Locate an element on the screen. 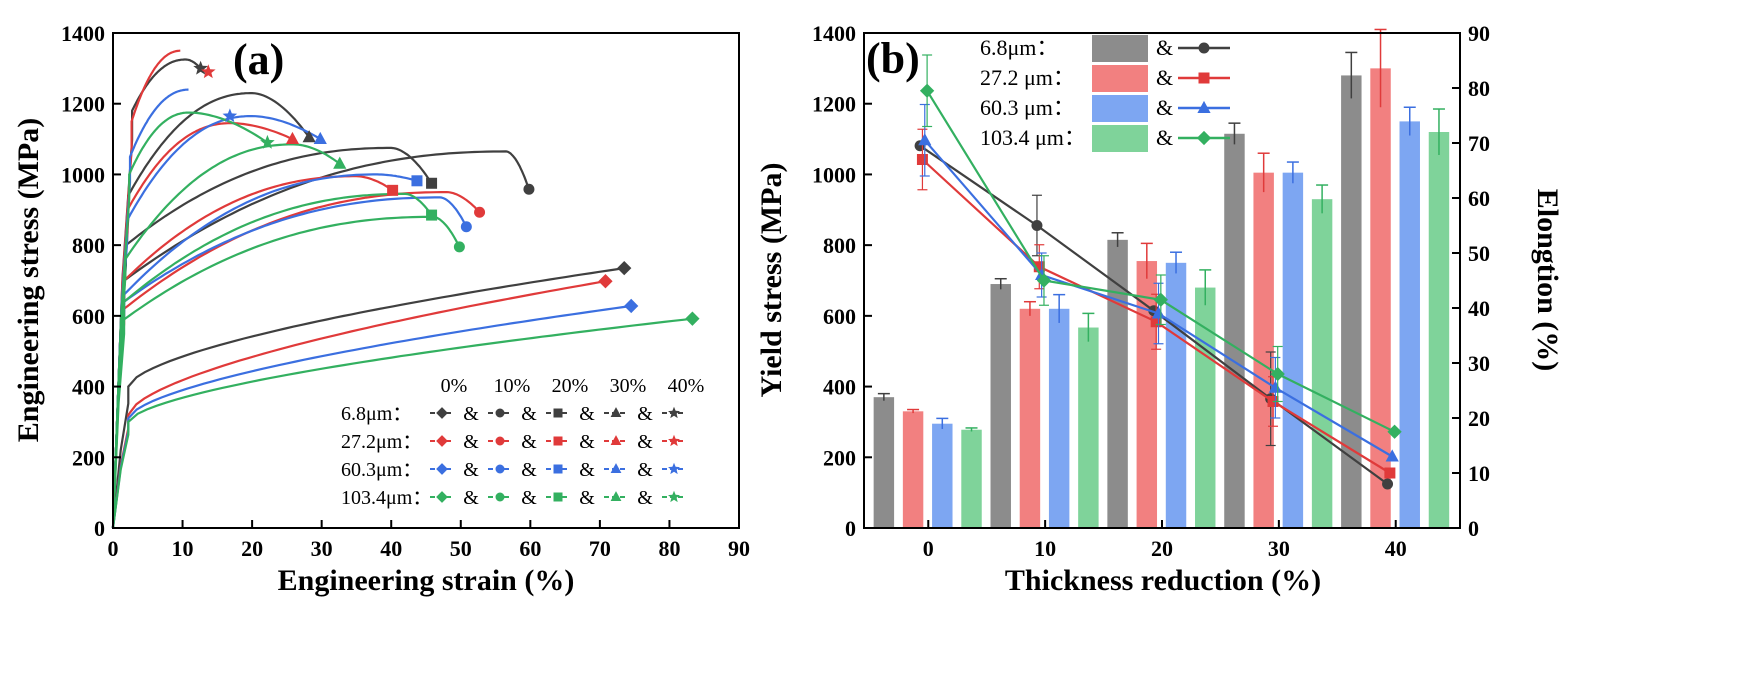 The height and width of the screenshot is (681, 1757). panel-b-x-ticks: 0 10 20 30 40 is located at coordinates (1165, 540).